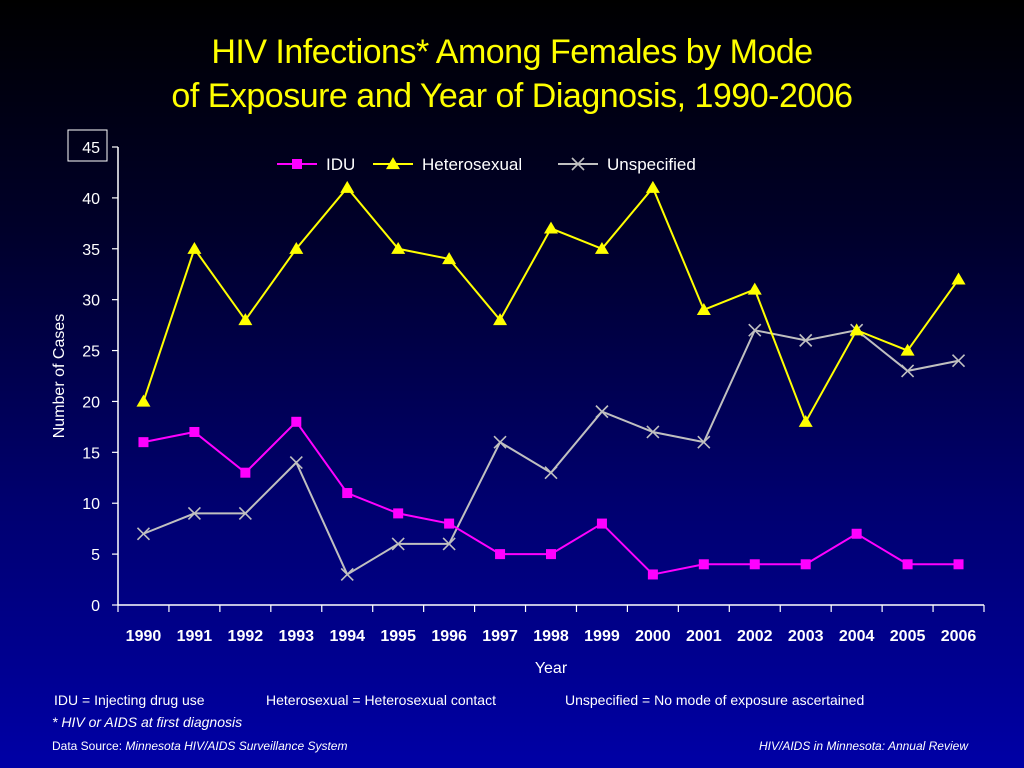  What do you see at coordinates (398, 636) in the screenshot?
I see `x-tick-label: 1995` at bounding box center [398, 636].